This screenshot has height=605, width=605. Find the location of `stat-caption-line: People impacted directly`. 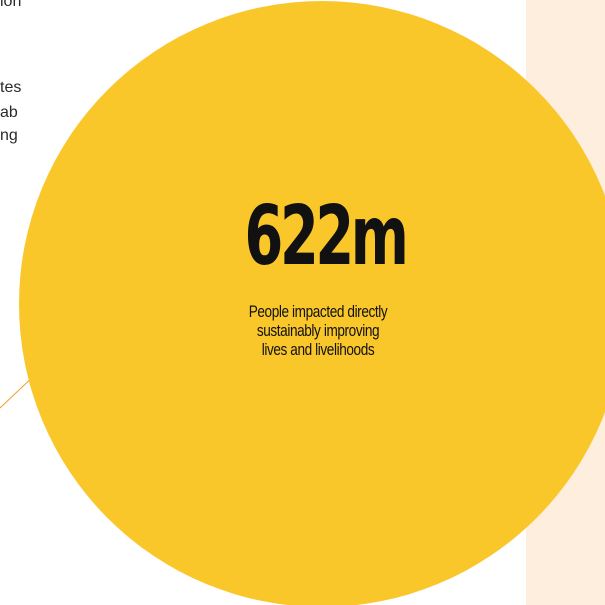

stat-caption-line: People impacted directly is located at coordinates (318, 311).